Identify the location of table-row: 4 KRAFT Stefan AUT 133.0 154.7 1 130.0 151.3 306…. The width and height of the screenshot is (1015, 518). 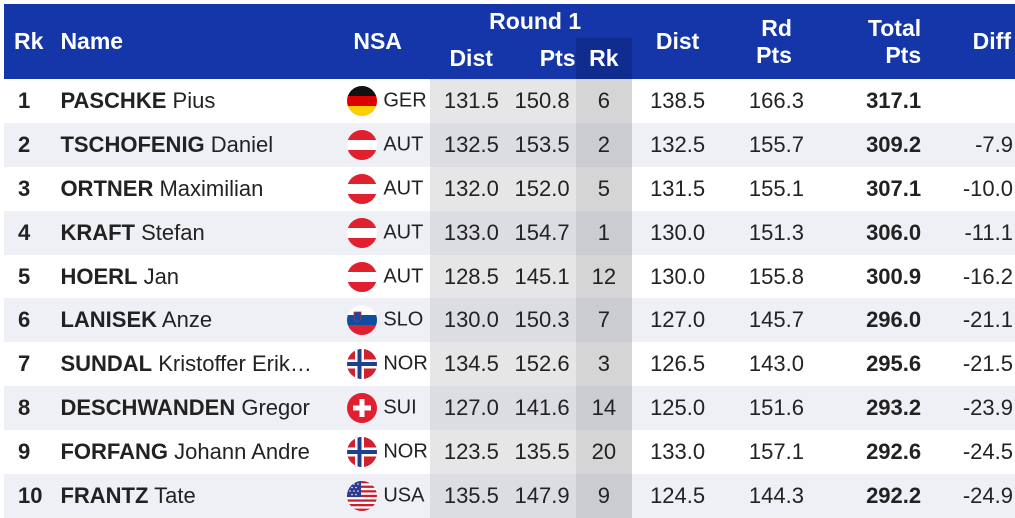
(509, 232).